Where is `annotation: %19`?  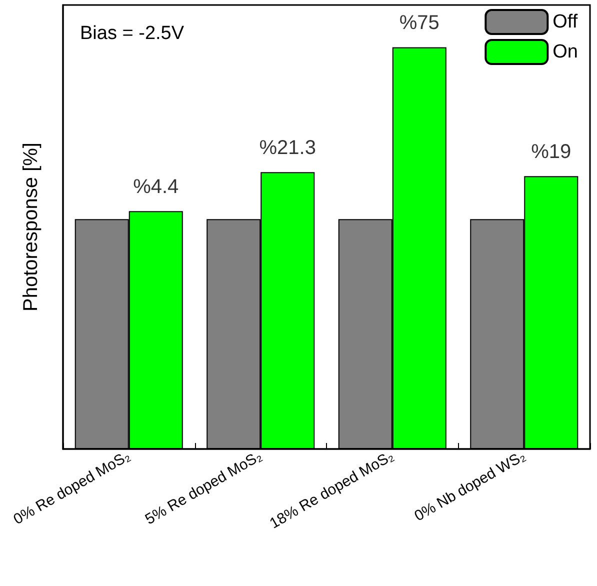 annotation: %19 is located at coordinates (551, 152).